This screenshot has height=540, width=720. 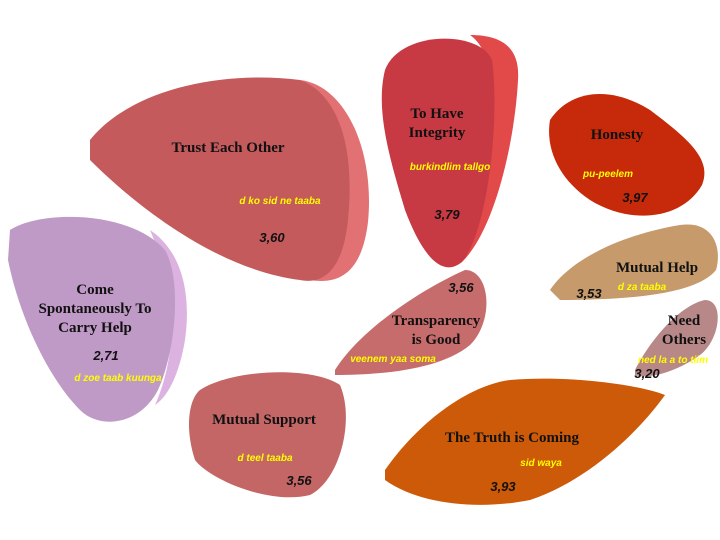 I want to click on node-translation: d zoe taab kuunga, so click(x=118, y=378).